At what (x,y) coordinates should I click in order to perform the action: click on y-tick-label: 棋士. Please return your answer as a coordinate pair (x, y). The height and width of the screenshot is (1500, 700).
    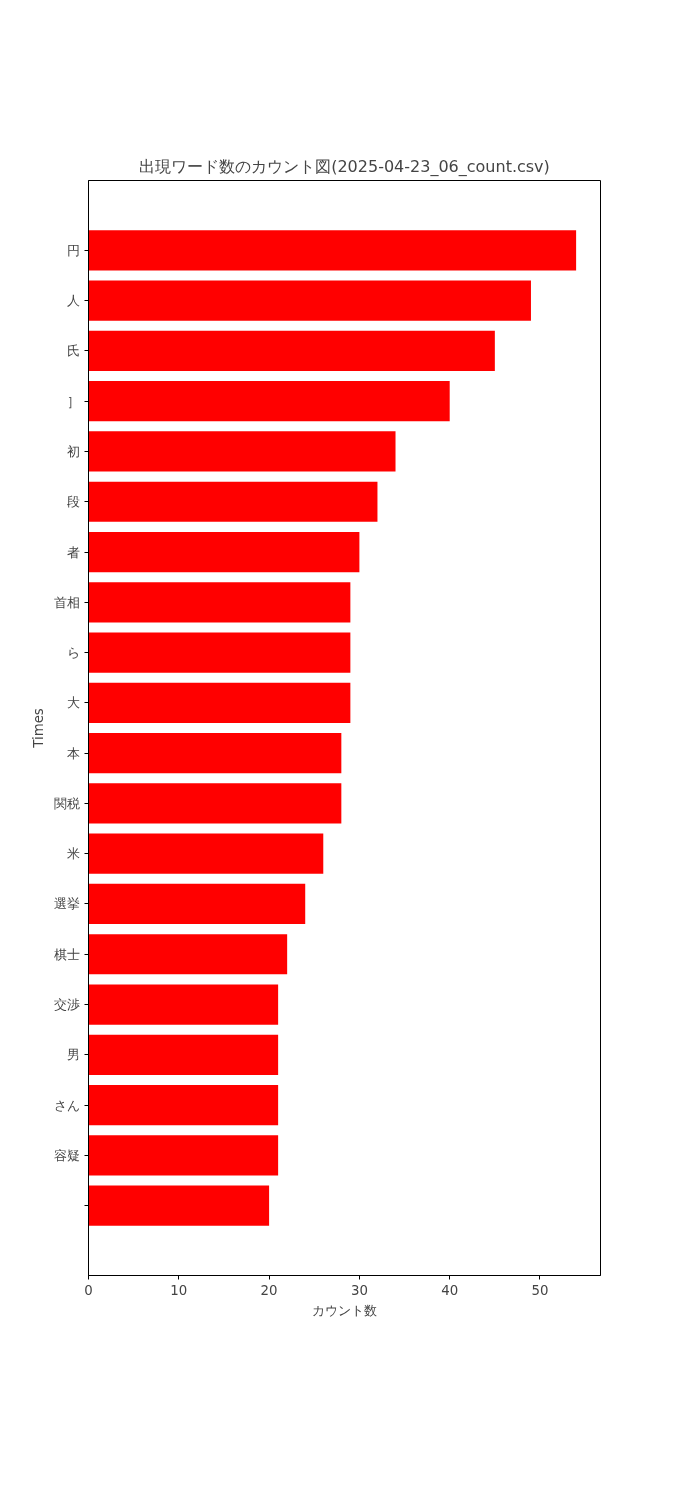
    Looking at the image, I should click on (66, 954).